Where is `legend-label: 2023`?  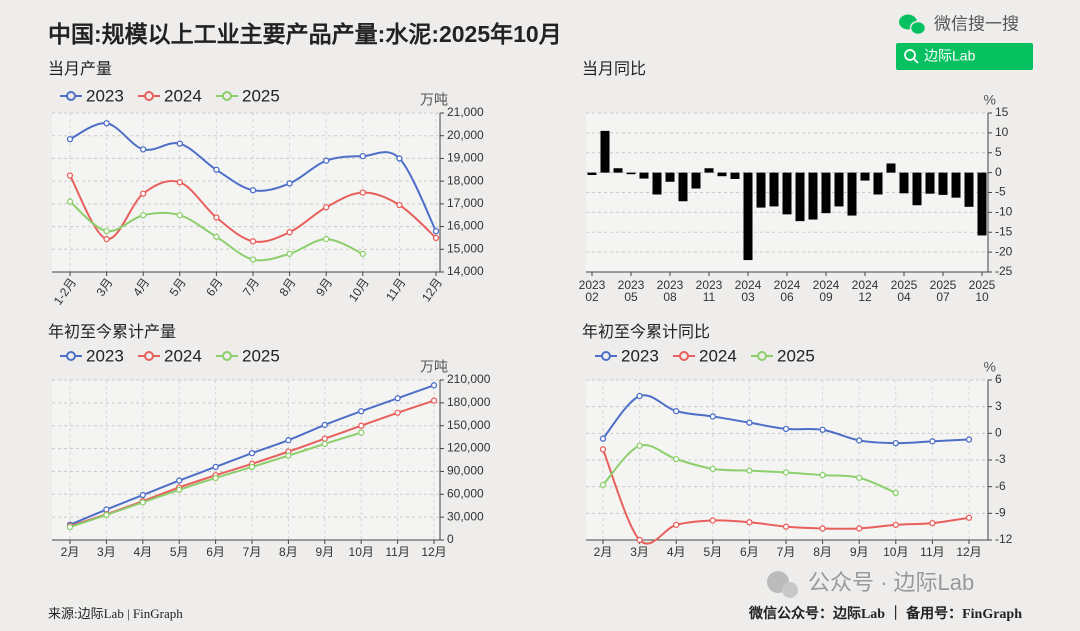
legend-label: 2023 is located at coordinates (105, 95).